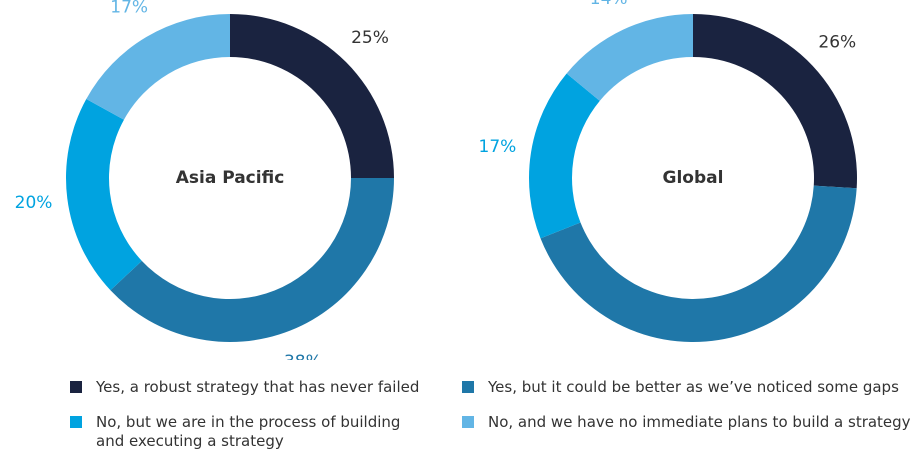  I want to click on slice-label: 38%, so click(303, 356).